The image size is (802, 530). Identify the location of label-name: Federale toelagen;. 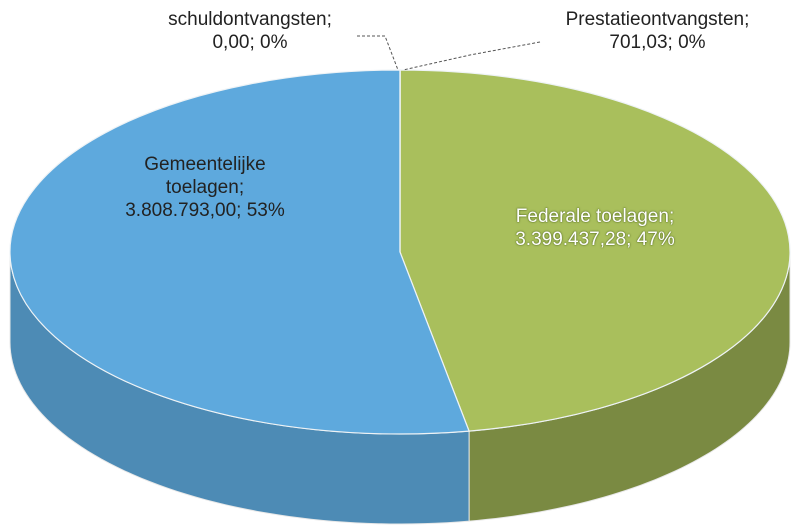
(595, 216).